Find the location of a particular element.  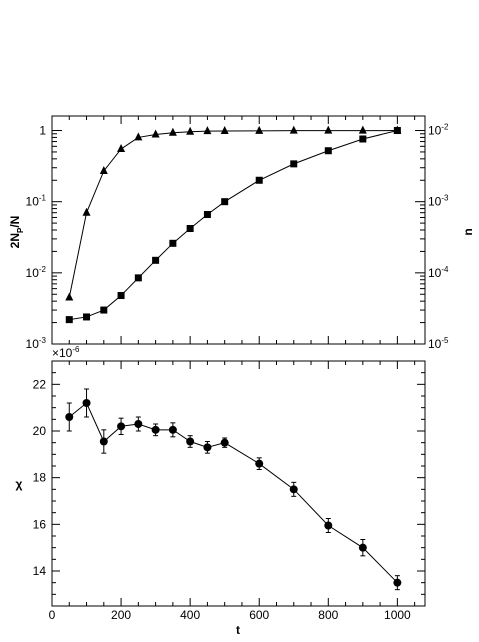

bottom-x-tick-labels: 0 200 400 600 800 1000 is located at coordinates (230, 615).